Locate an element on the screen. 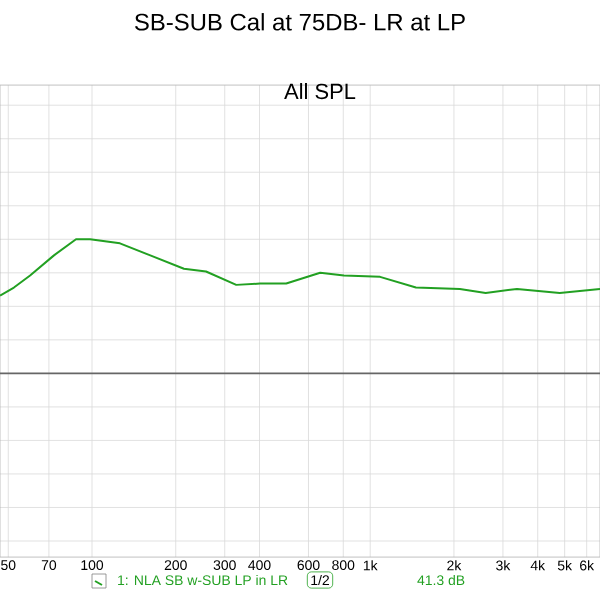 This screenshot has width=600, height=600. chart-title: SB-SUB Cal at 75DB- LR at LP is located at coordinates (299, 22).